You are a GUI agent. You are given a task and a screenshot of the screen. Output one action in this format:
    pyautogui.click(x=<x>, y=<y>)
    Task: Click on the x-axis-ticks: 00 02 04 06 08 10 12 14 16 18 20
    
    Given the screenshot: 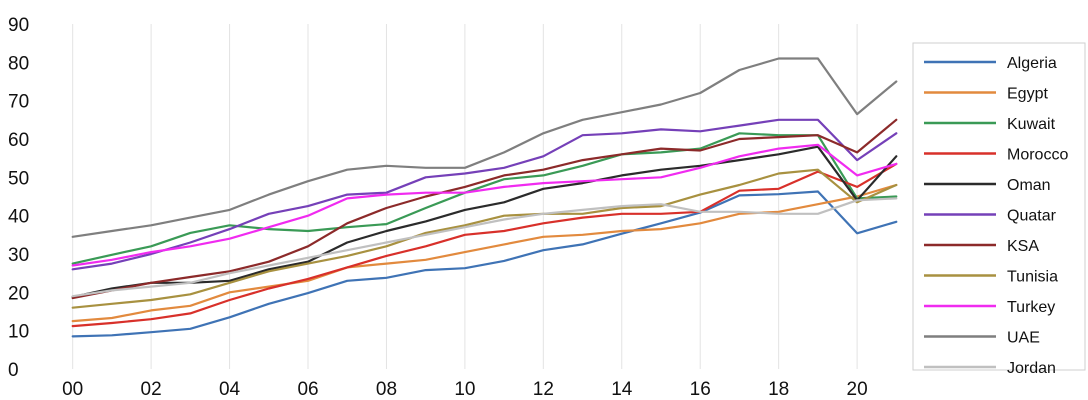 What is the action you would take?
    pyautogui.click(x=465, y=389)
    